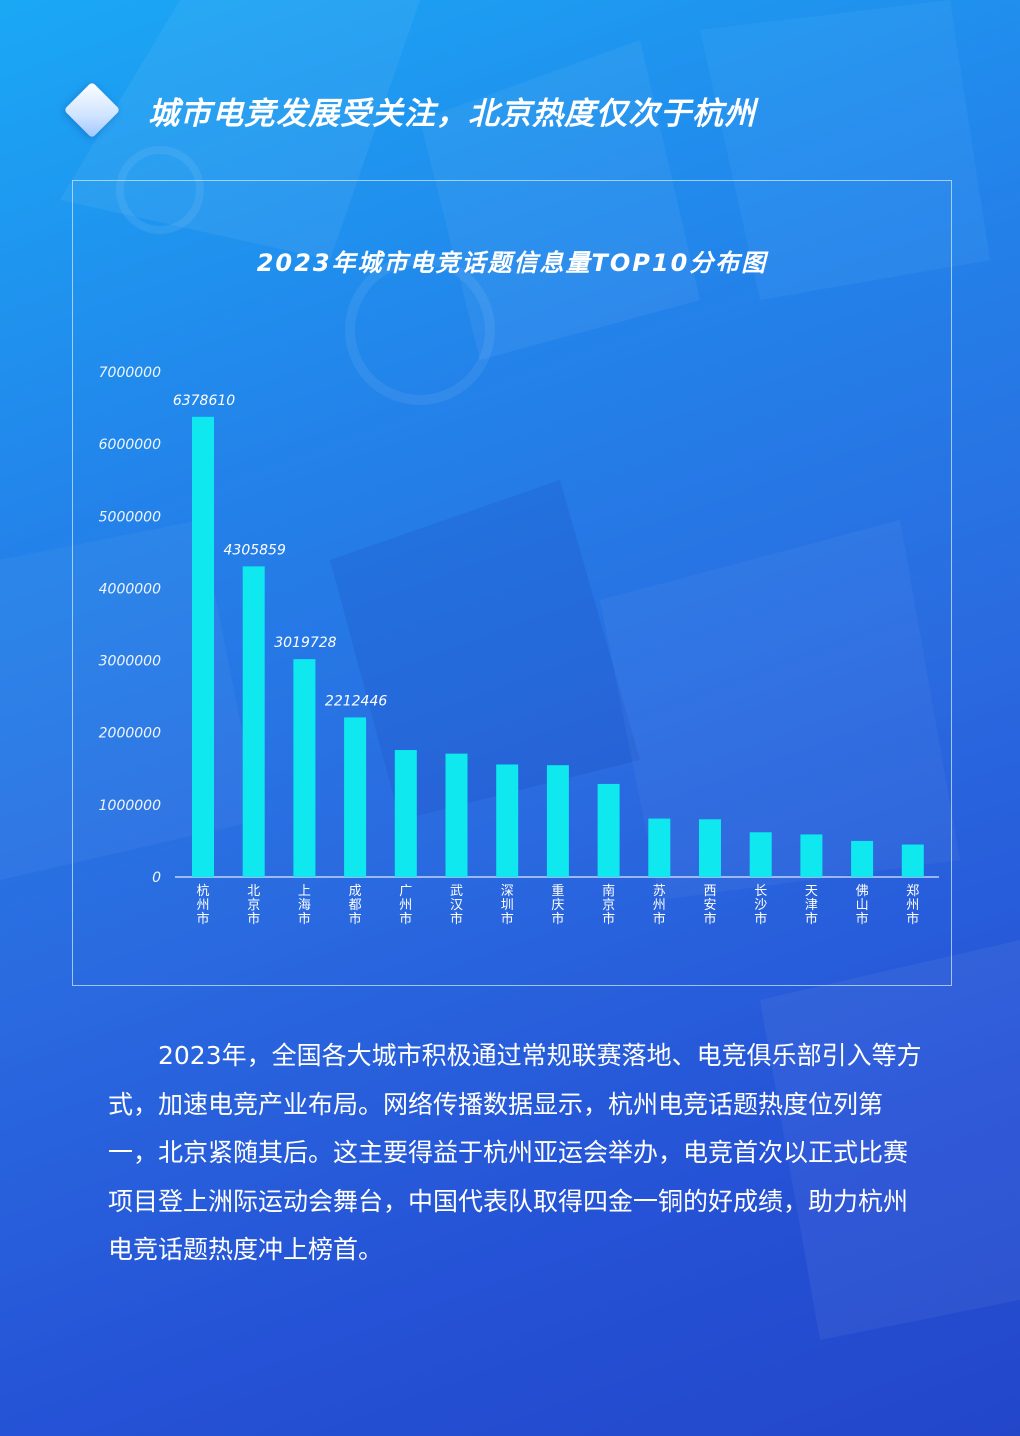 The height and width of the screenshot is (1436, 1020). Describe the element at coordinates (456, 905) in the screenshot. I see `x-tick-label: 武汉市` at that location.